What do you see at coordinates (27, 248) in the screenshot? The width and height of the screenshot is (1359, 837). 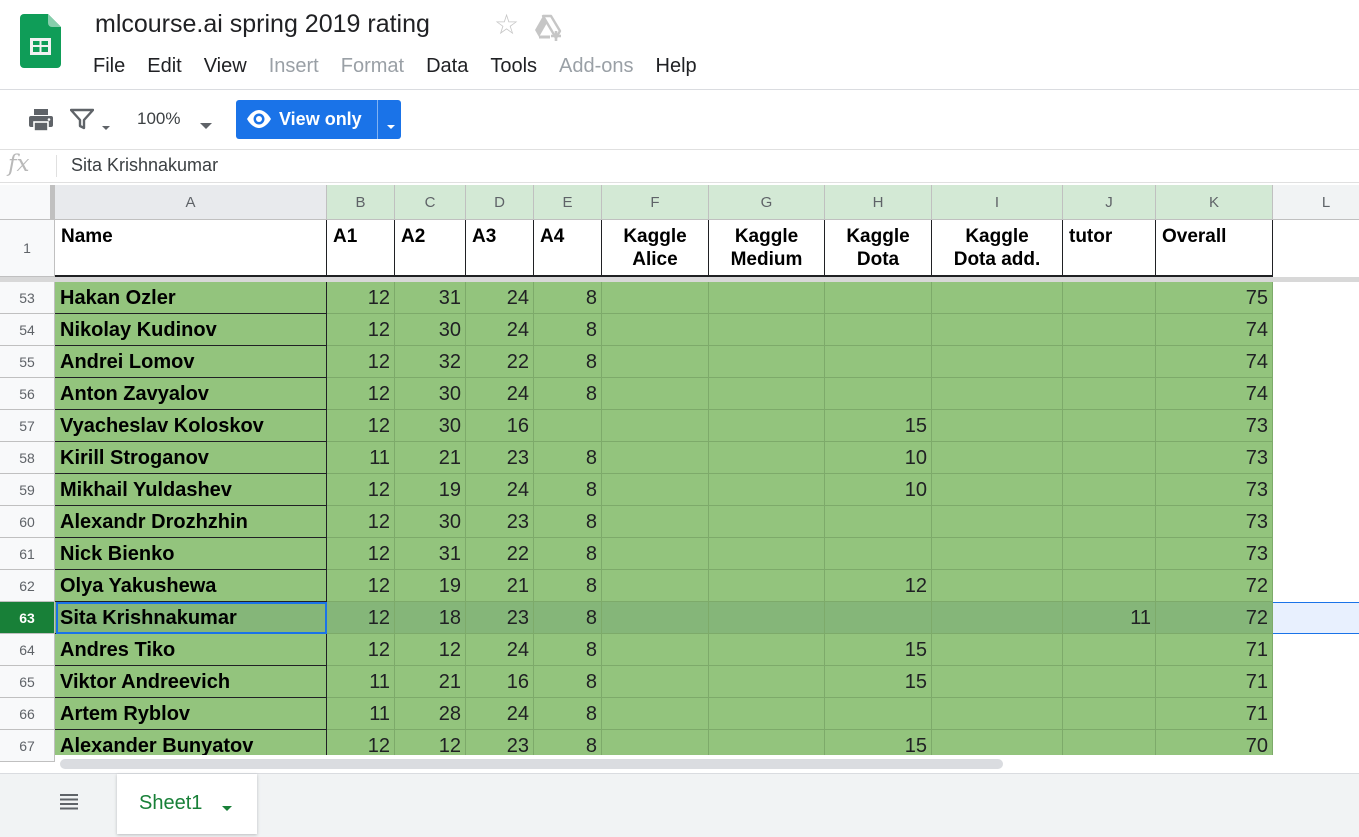 I see `row-header-1: 1` at bounding box center [27, 248].